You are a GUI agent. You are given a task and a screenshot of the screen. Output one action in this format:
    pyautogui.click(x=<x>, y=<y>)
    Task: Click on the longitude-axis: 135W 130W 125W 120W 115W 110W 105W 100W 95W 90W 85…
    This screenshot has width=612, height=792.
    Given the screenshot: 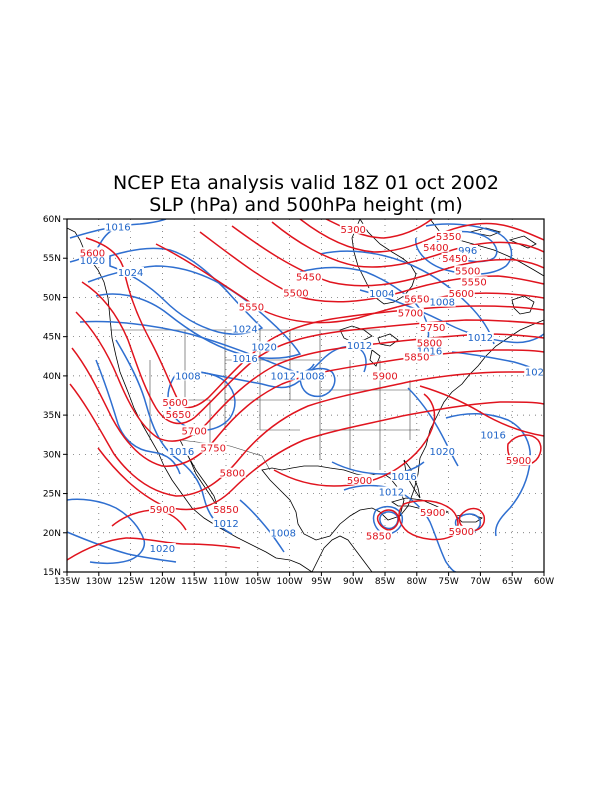 What is the action you would take?
    pyautogui.click(x=304, y=579)
    